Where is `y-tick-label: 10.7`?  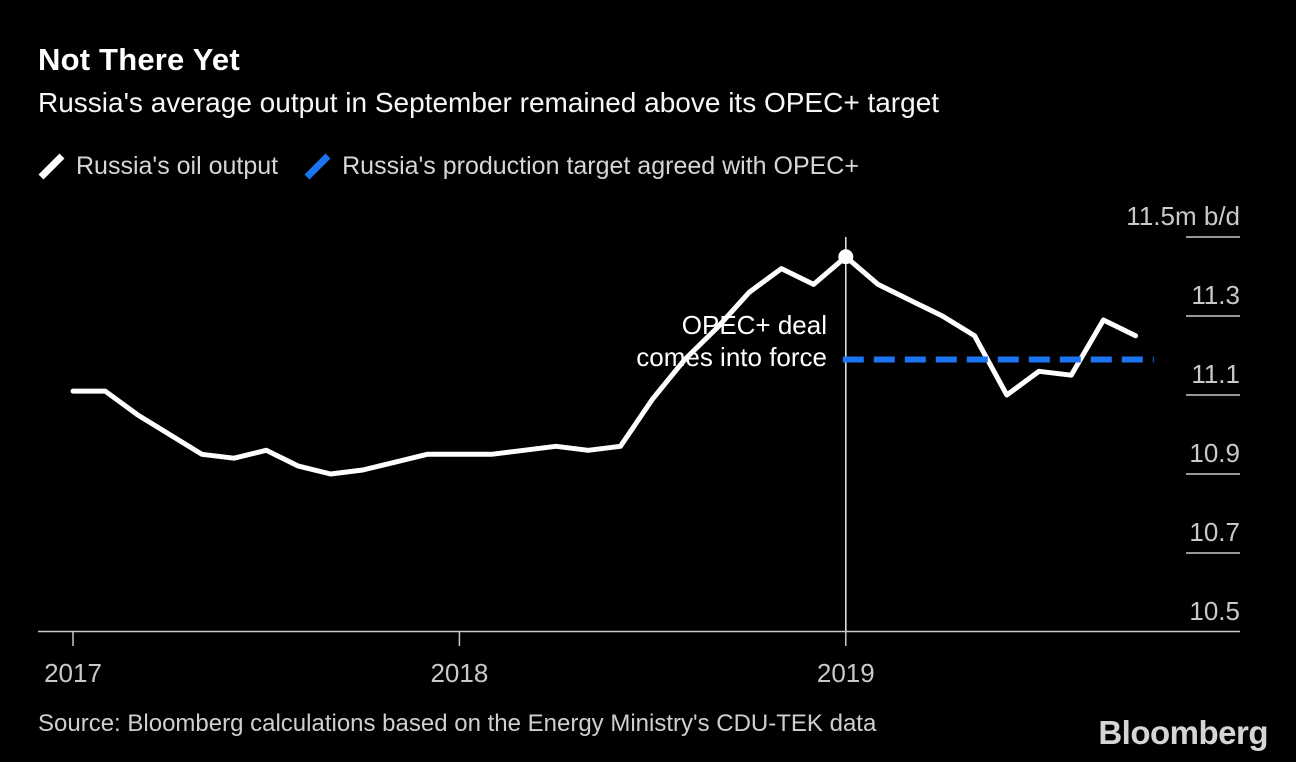 y-tick-label: 10.7 is located at coordinates (1214, 532).